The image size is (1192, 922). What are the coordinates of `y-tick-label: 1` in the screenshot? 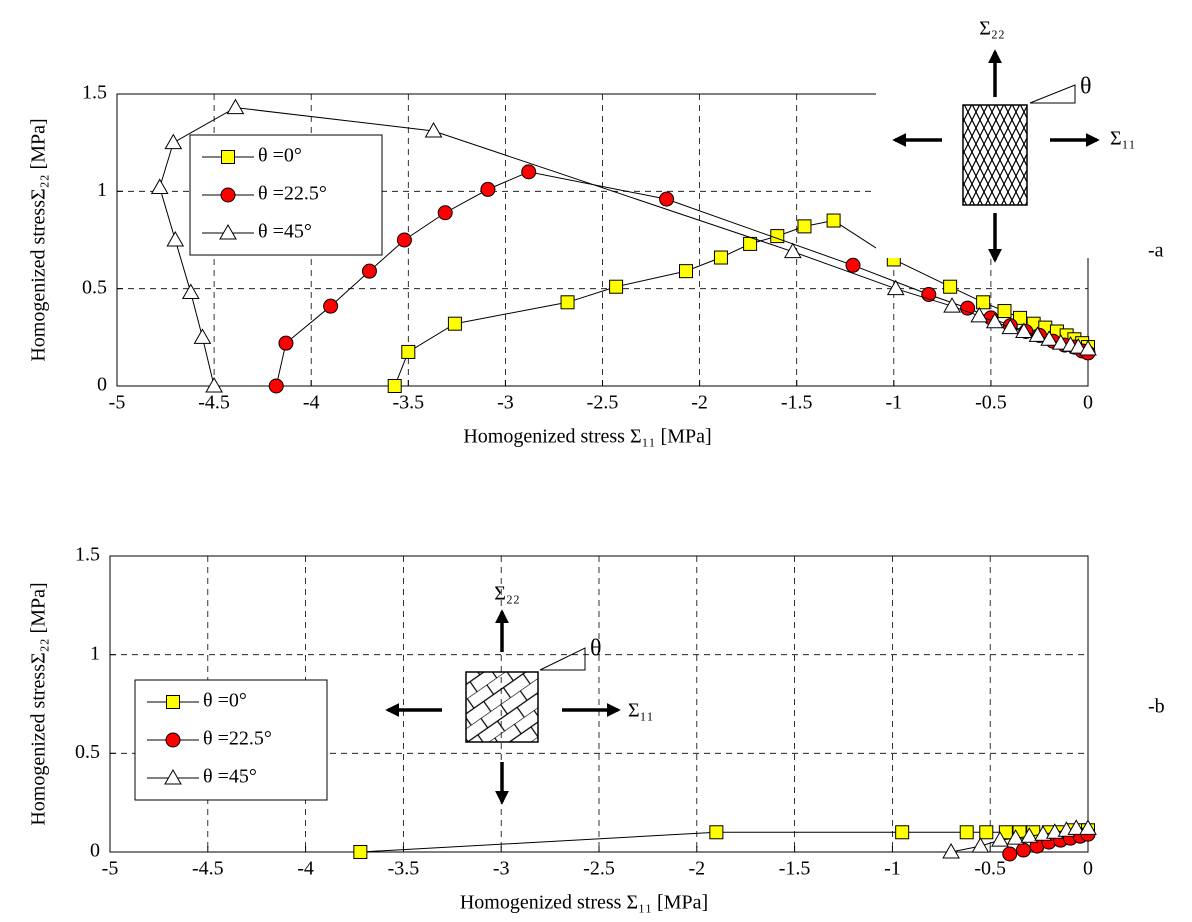 It's located at (95, 653).